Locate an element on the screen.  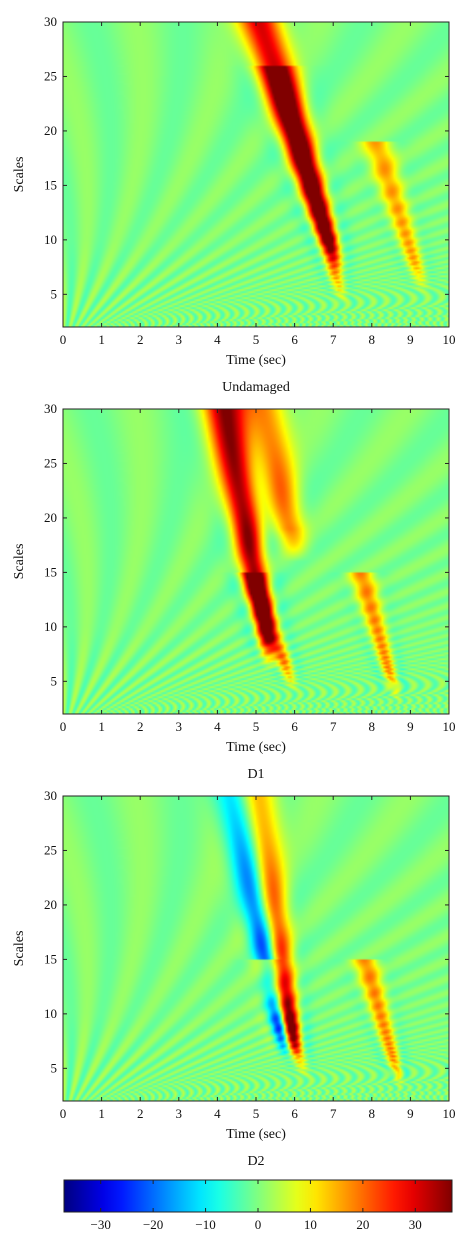
panel-caption: D2 is located at coordinates (255, 1161).